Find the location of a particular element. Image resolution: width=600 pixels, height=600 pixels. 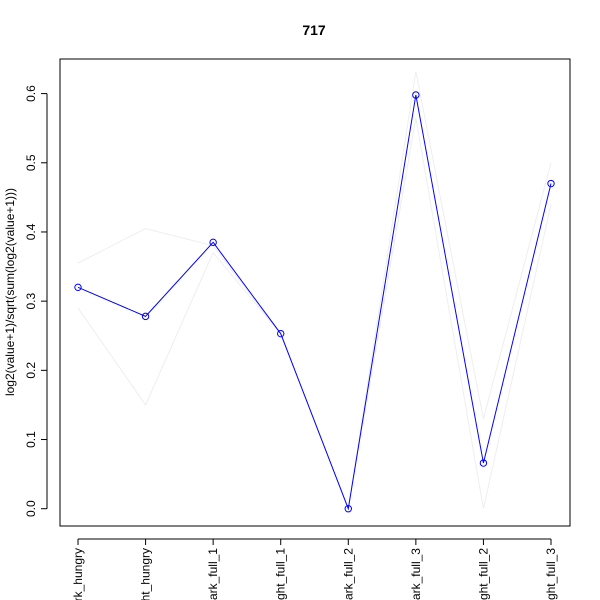

x-tick-label: light_full_3 is located at coordinates (551, 574).